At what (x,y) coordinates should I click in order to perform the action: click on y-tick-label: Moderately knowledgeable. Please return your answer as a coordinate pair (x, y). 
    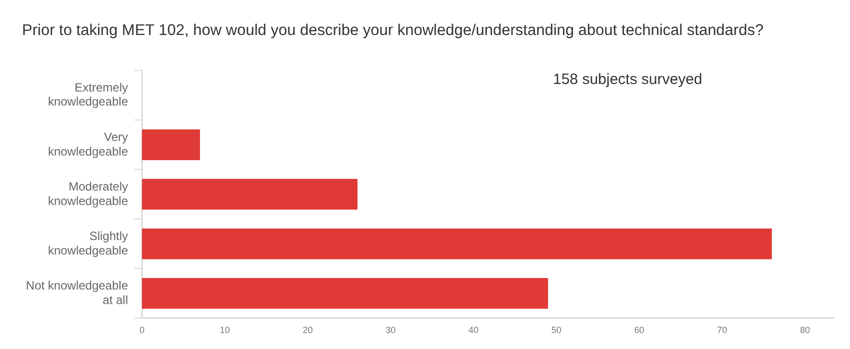
    Looking at the image, I should click on (88, 193).